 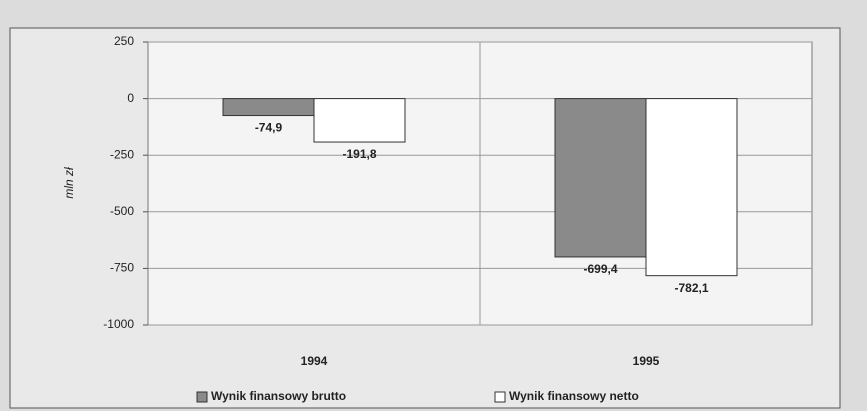 I want to click on y-tick-label: 0, so click(x=130, y=98).